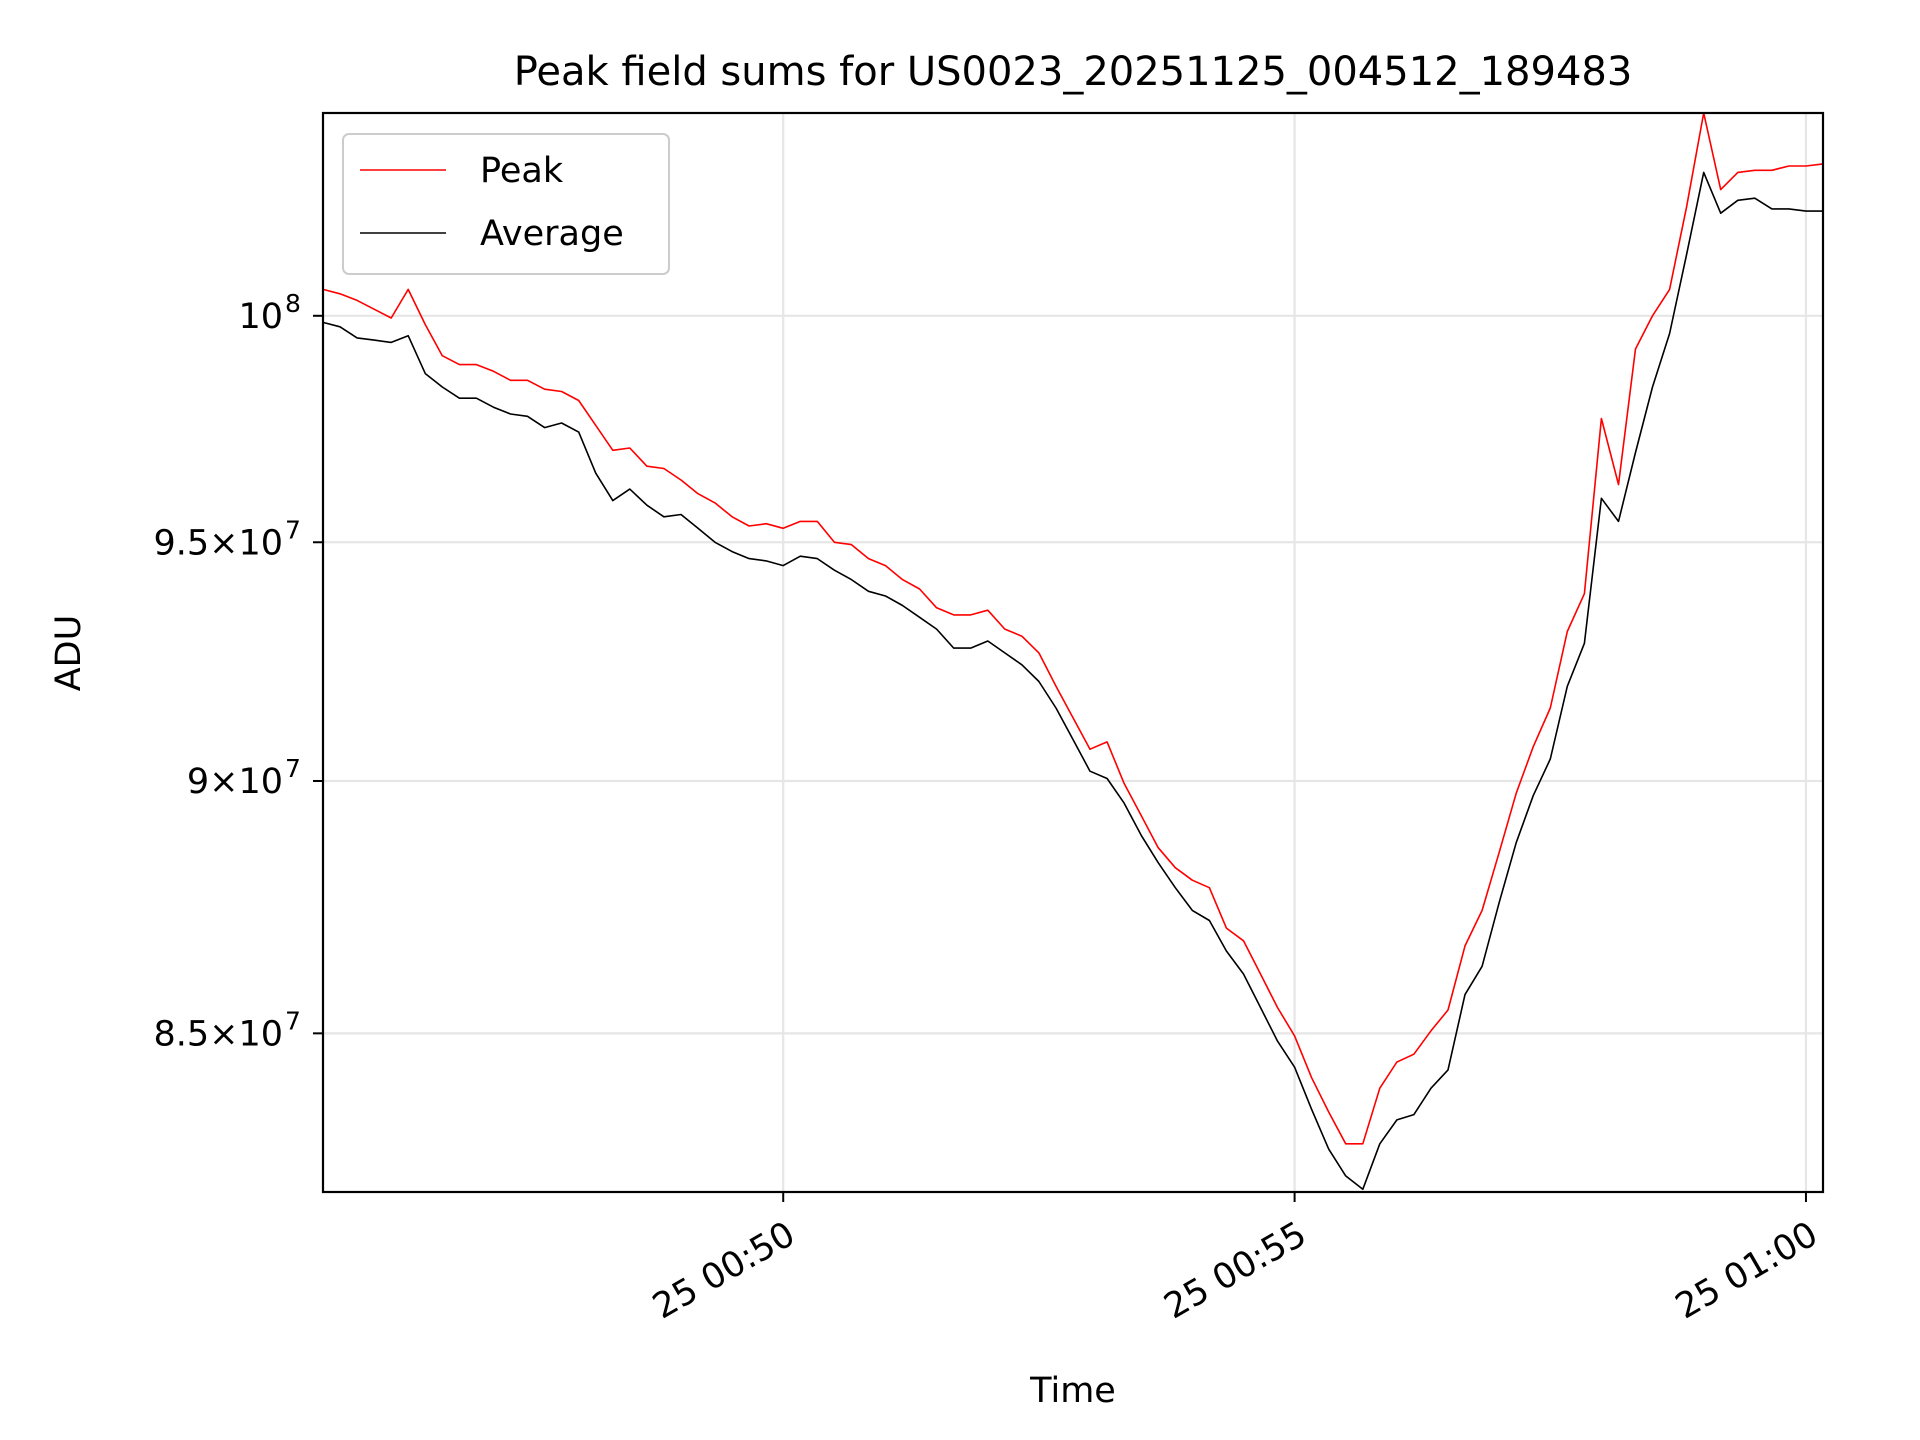 The image size is (1920, 1440). What do you see at coordinates (260, 317) in the screenshot?
I see `y-tick-label: 10` at bounding box center [260, 317].